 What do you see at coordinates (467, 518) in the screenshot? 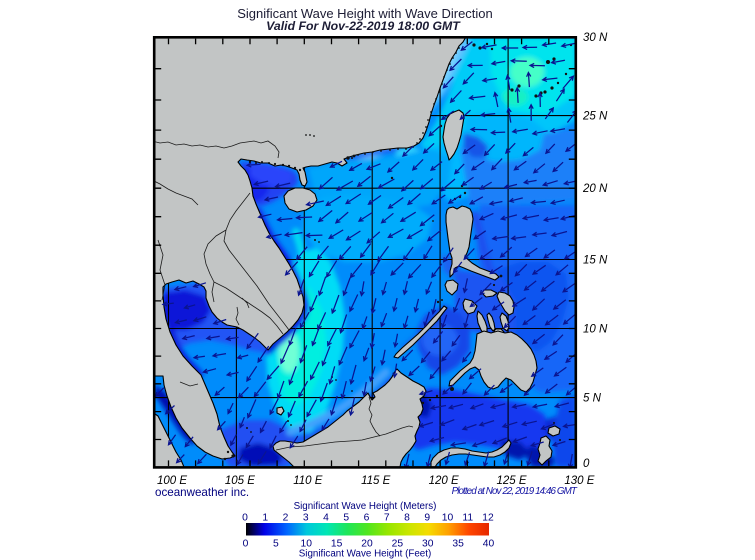
I see `svg-text: 11` at bounding box center [467, 518].